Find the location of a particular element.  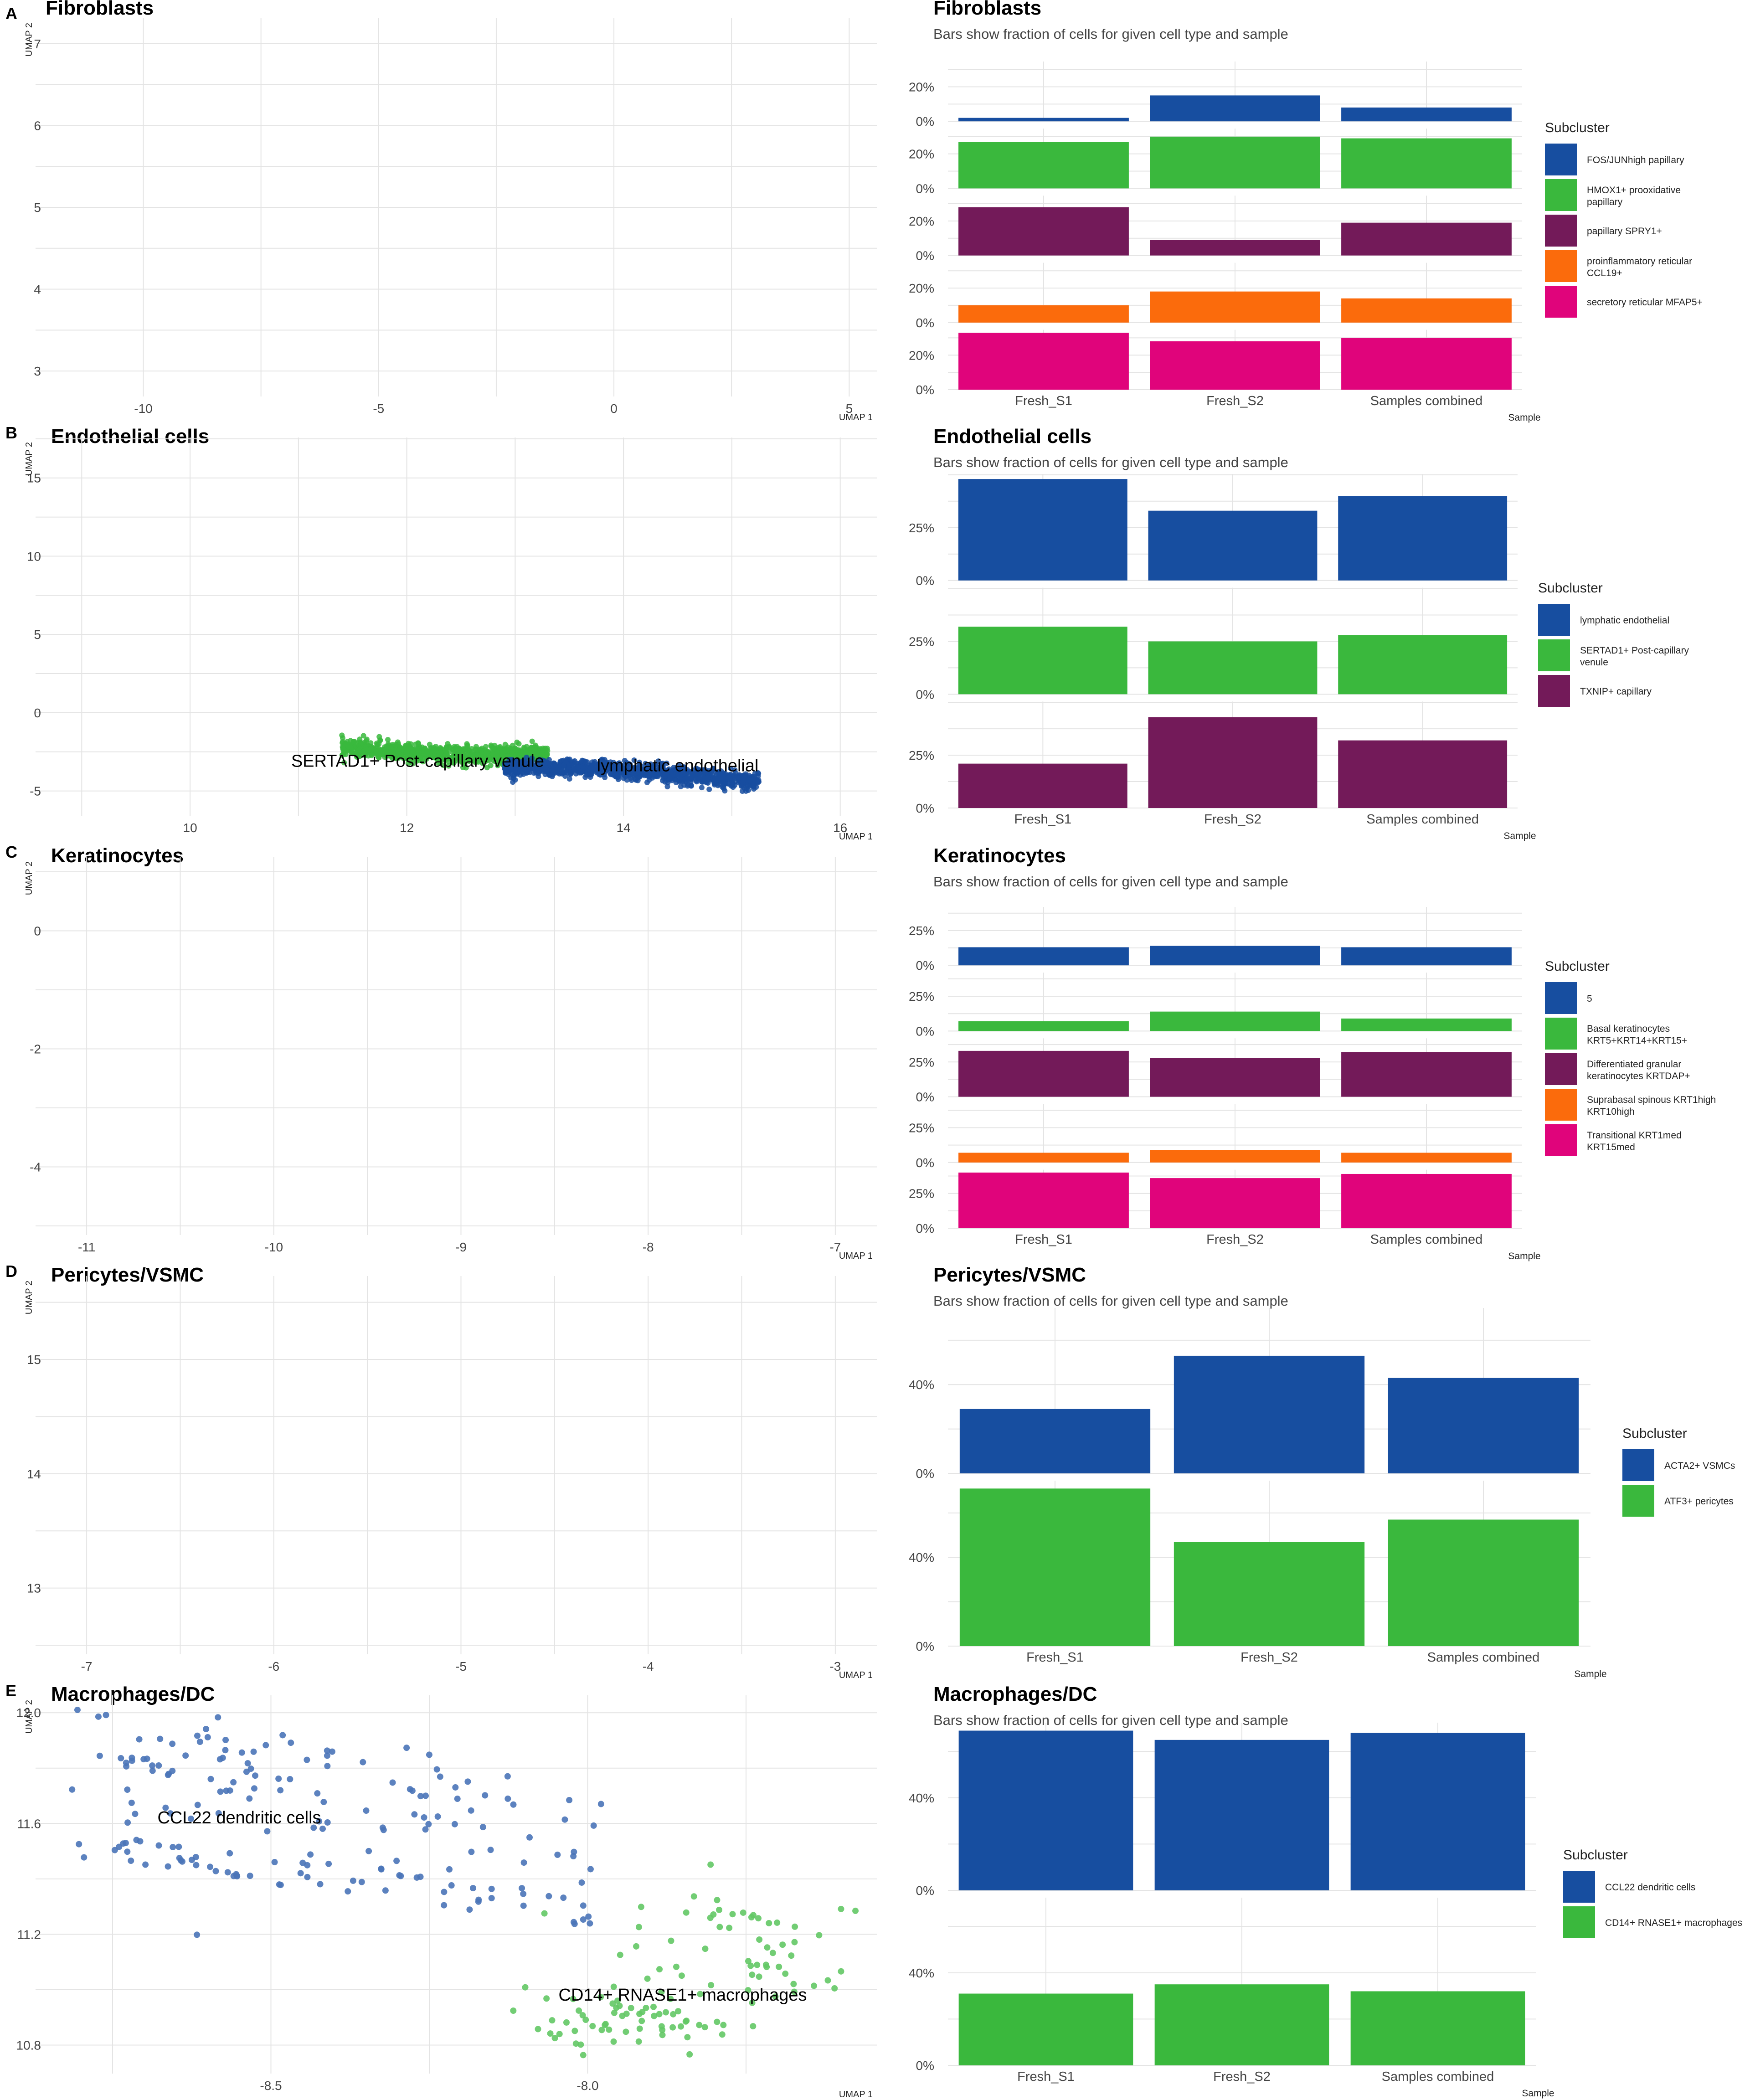

y-tick-label: 0% is located at coordinates (925, 1474).